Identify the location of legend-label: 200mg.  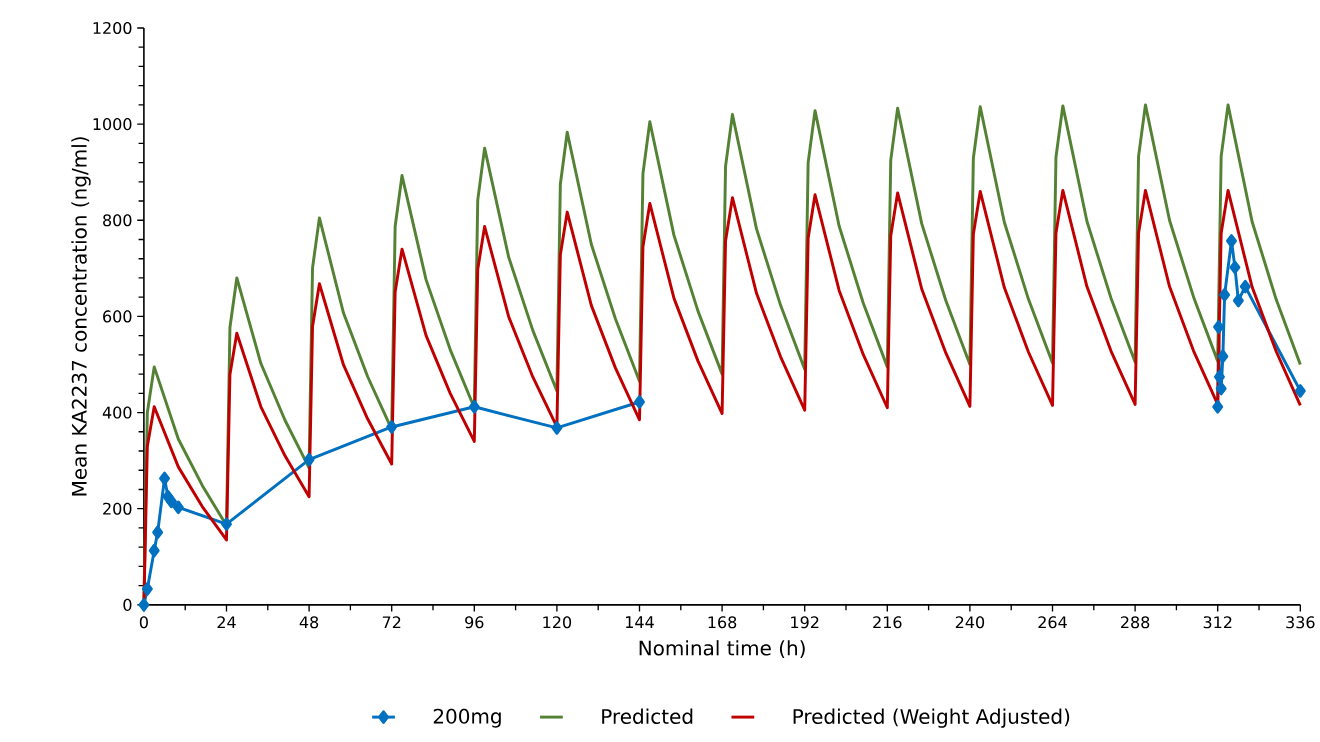
(467, 718).